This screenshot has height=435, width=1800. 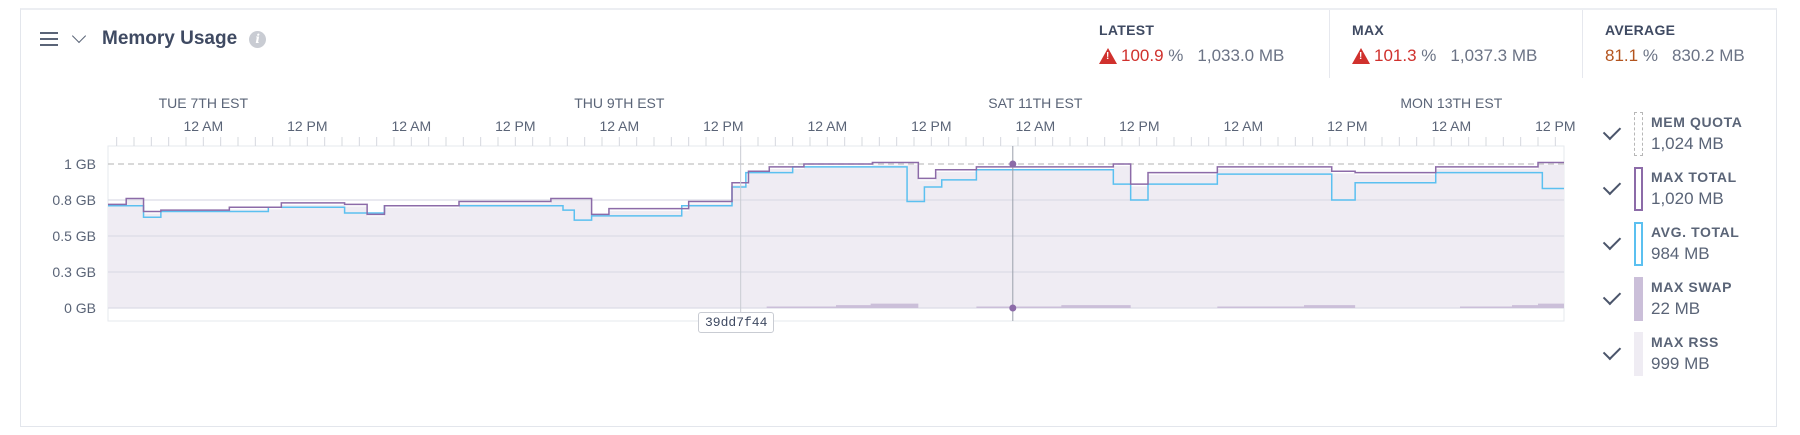 What do you see at coordinates (204, 103) in the screenshot?
I see `day-label: TUE 7TH EST` at bounding box center [204, 103].